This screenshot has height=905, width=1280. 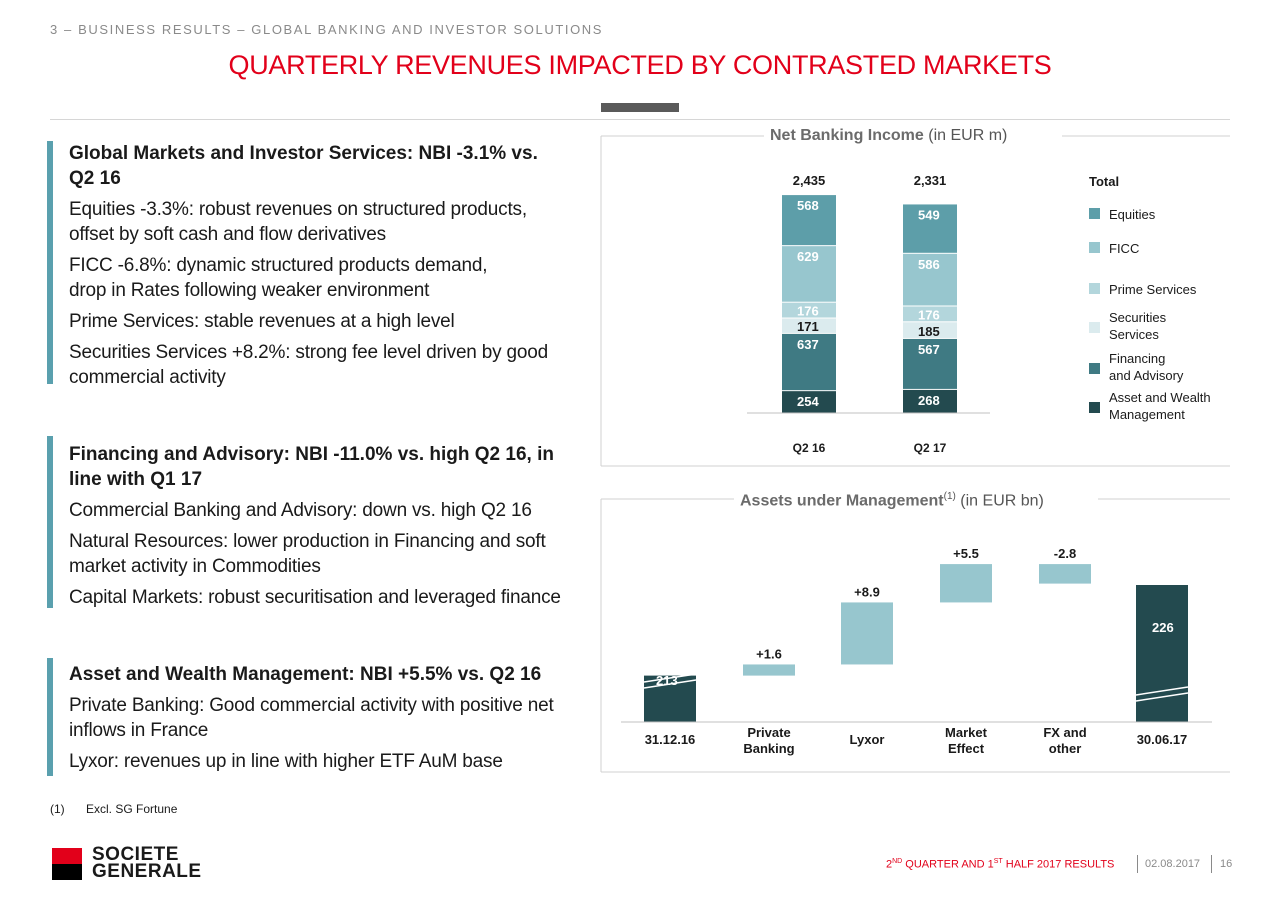 What do you see at coordinates (768, 740) in the screenshot?
I see `aum-category-label: Private Banking` at bounding box center [768, 740].